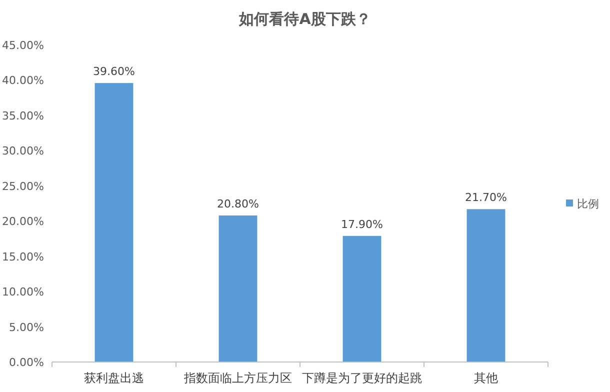  Describe the element at coordinates (23, 257) in the screenshot. I see `y-tick-label: 15.00%` at that location.